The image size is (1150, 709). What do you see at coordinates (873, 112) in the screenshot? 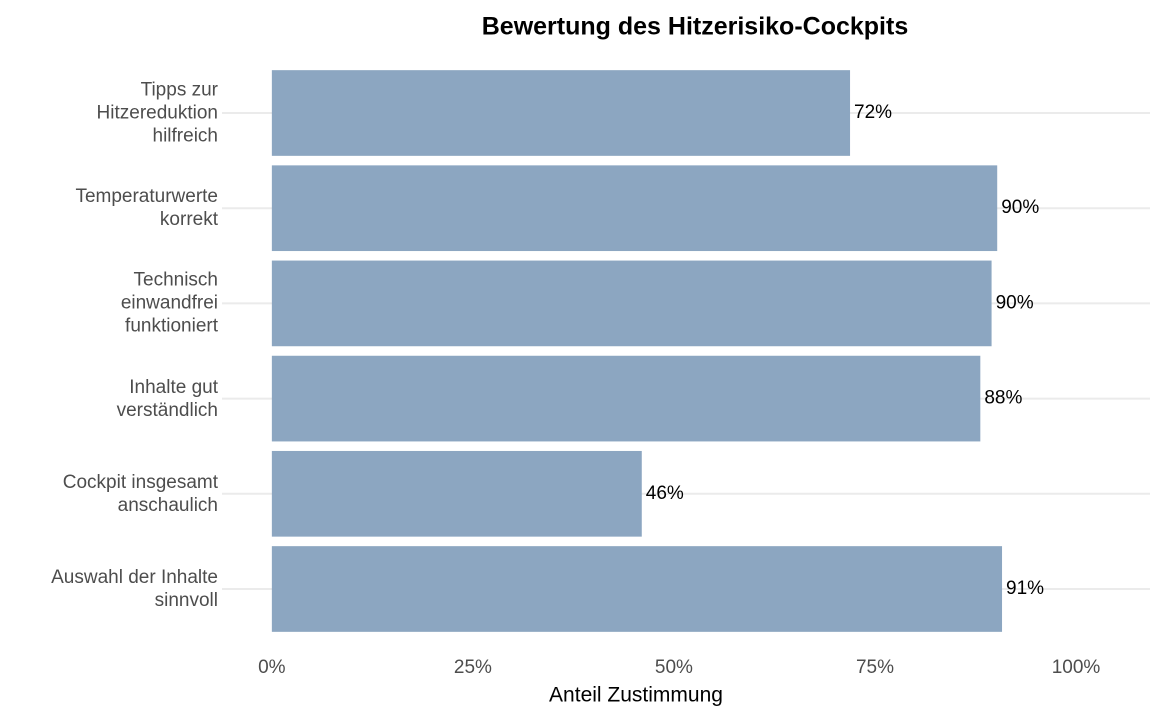
I see `data-label: 72%` at bounding box center [873, 112].